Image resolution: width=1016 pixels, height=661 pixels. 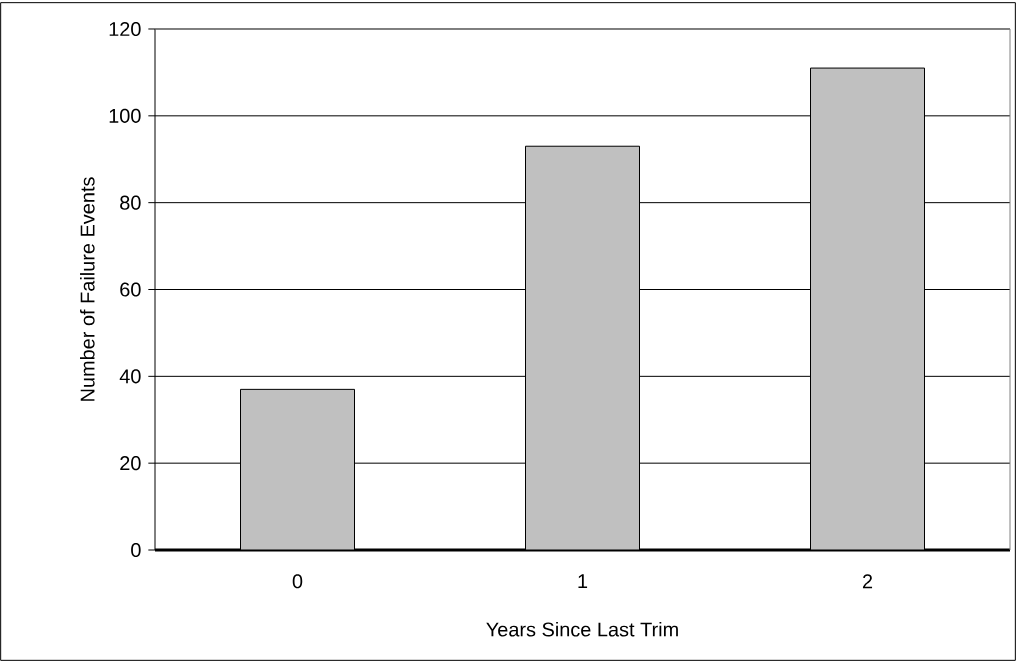 I want to click on y-tick-label: 100, so click(x=125, y=115).